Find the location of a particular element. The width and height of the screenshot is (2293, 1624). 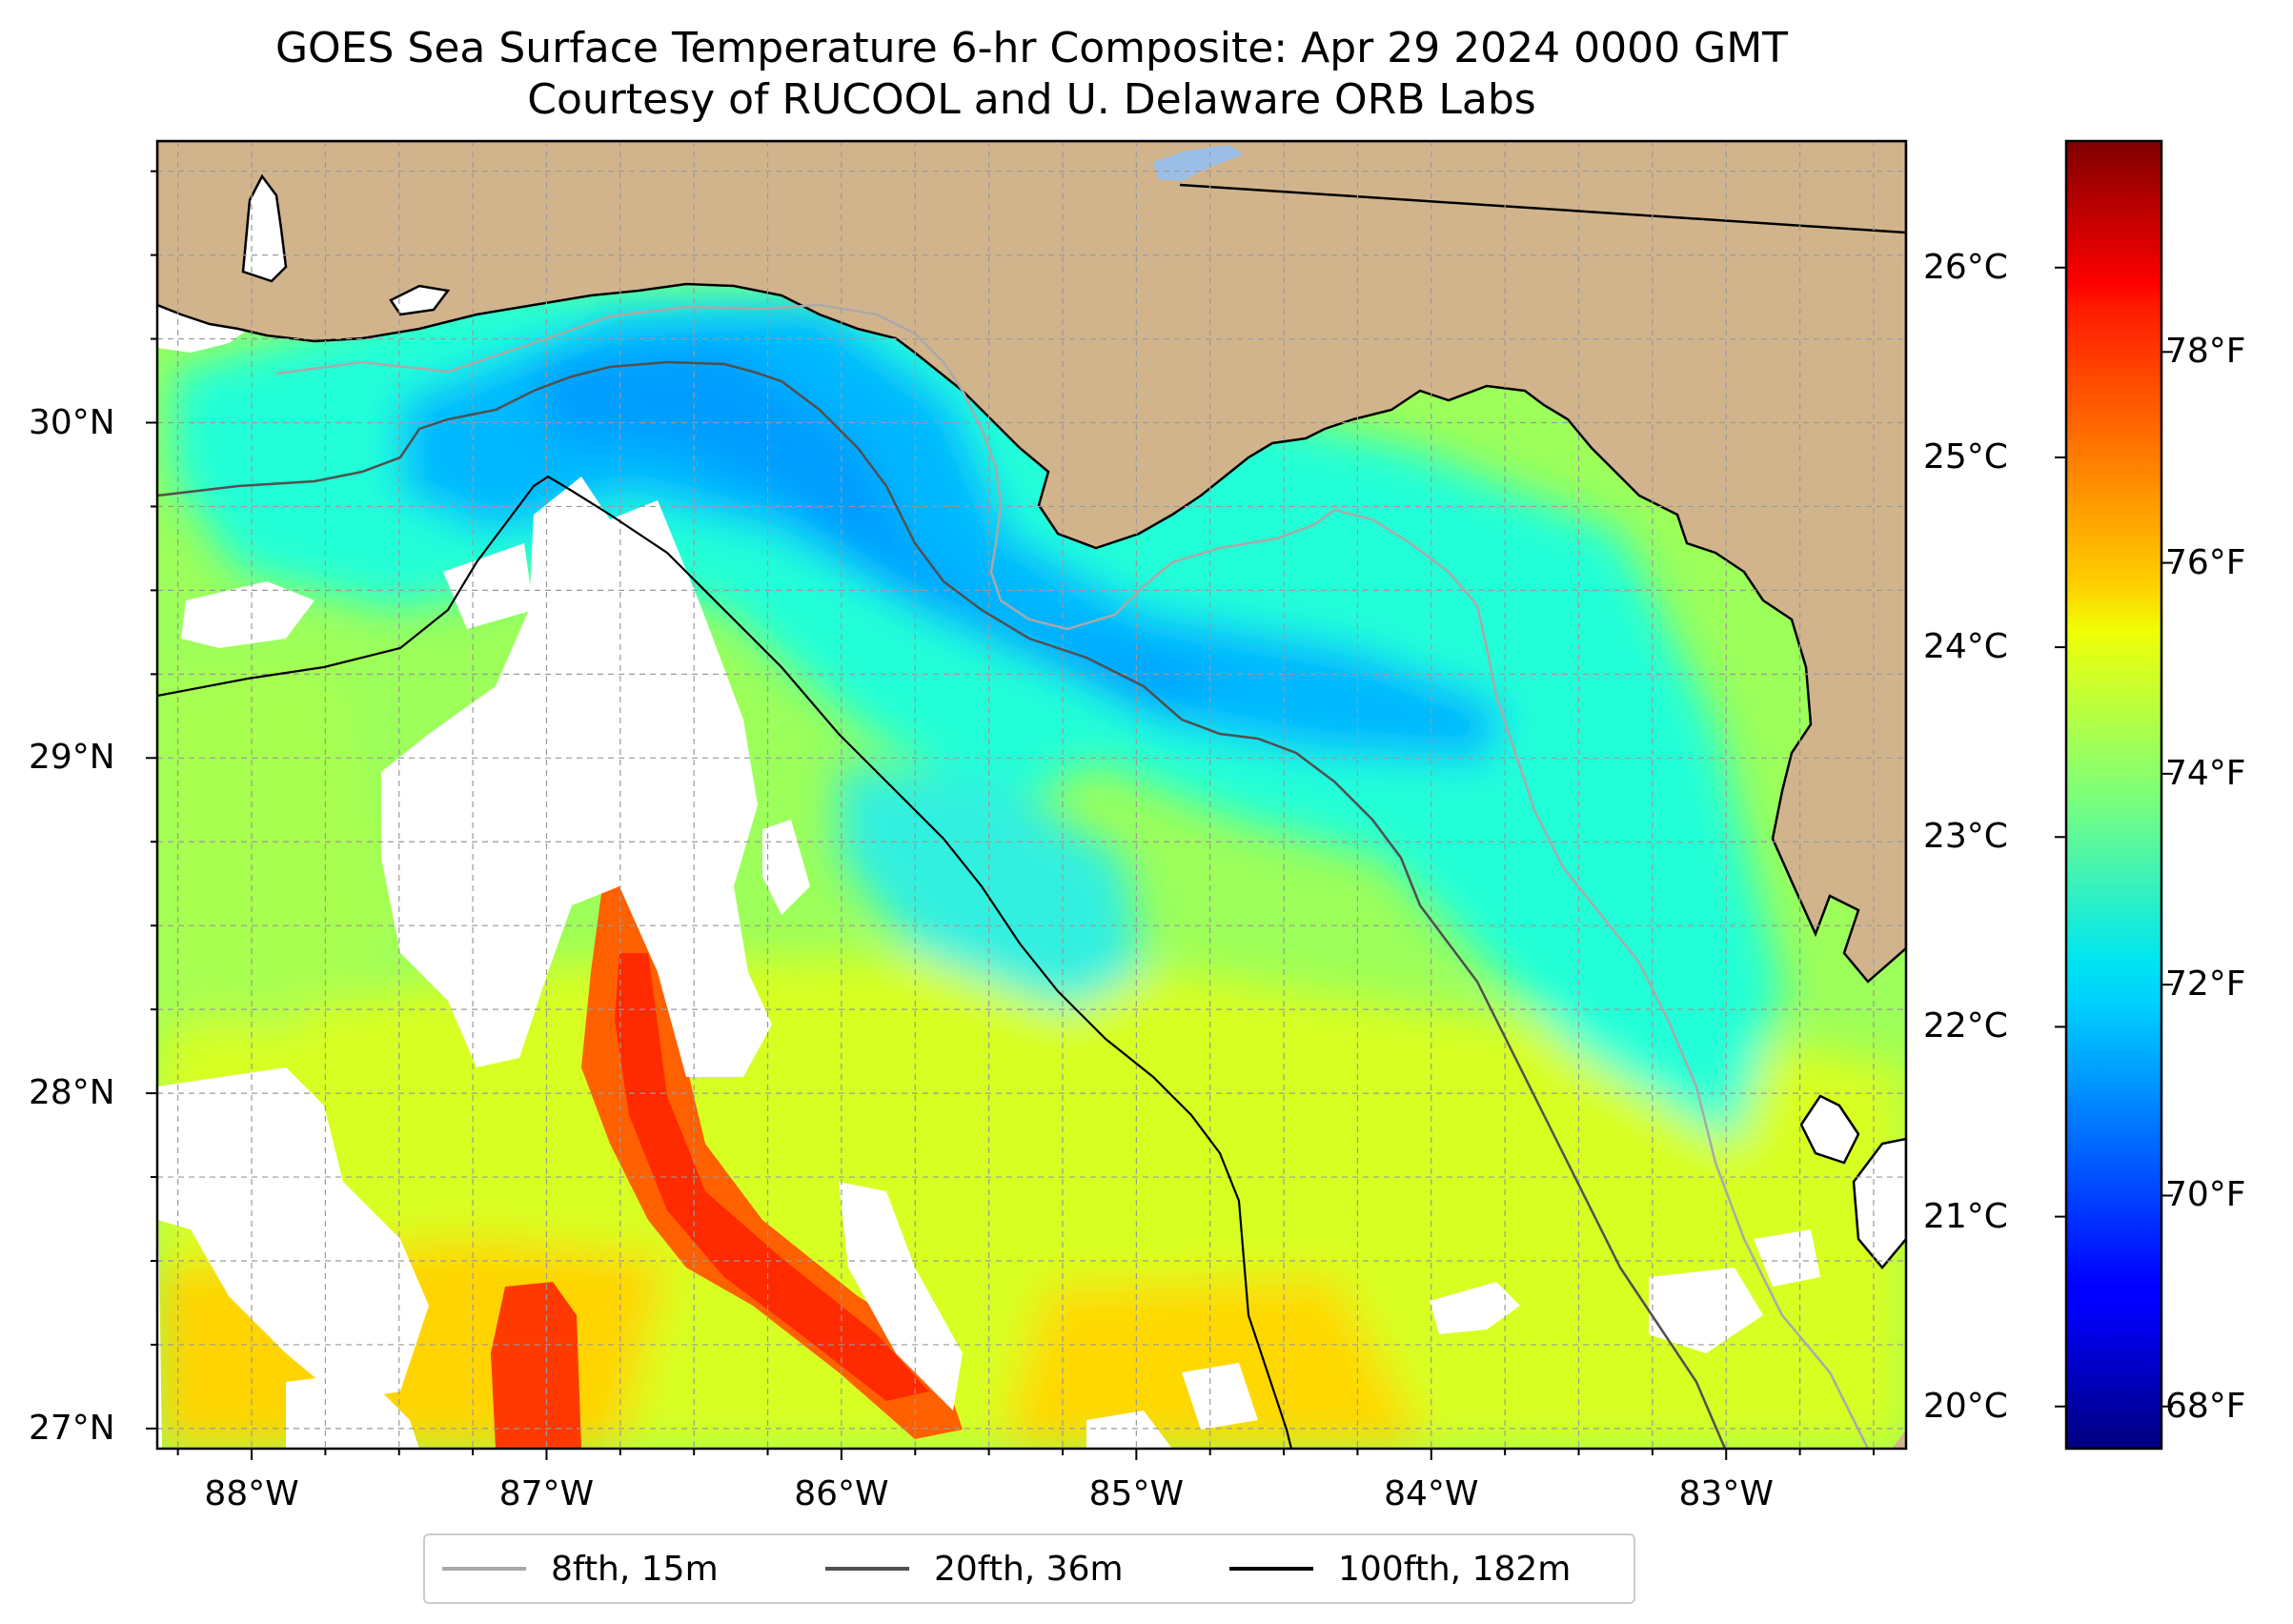

fahrenheit-tick-label: 72°F is located at coordinates (2205, 984).